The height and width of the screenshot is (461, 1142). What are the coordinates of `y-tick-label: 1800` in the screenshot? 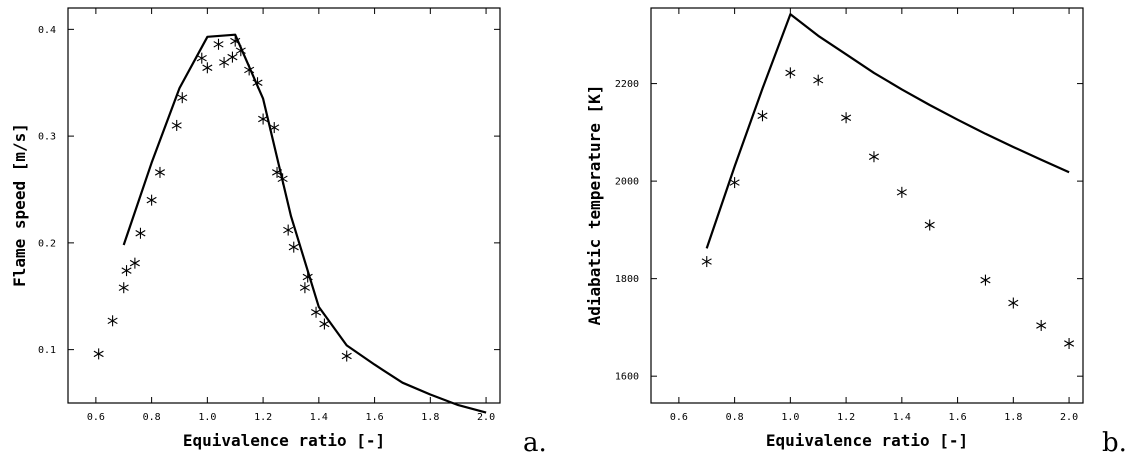 It's located at (627, 279).